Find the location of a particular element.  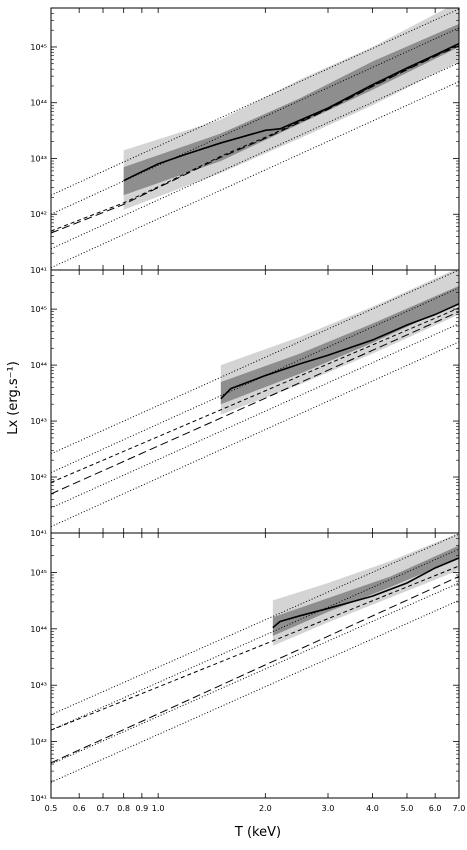

x-tick-label: 6.0 is located at coordinates (435, 808).